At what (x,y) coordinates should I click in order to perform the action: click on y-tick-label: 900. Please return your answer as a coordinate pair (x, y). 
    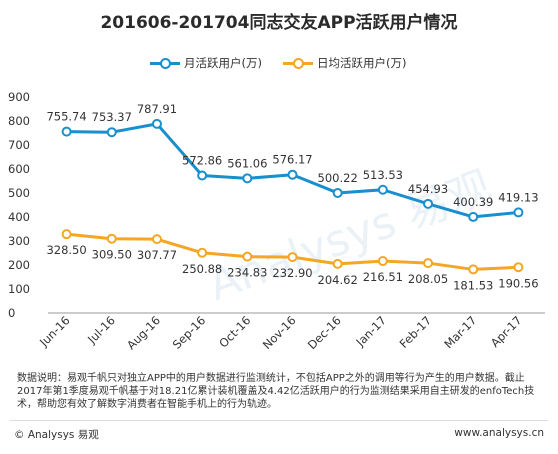
    Looking at the image, I should click on (19, 97).